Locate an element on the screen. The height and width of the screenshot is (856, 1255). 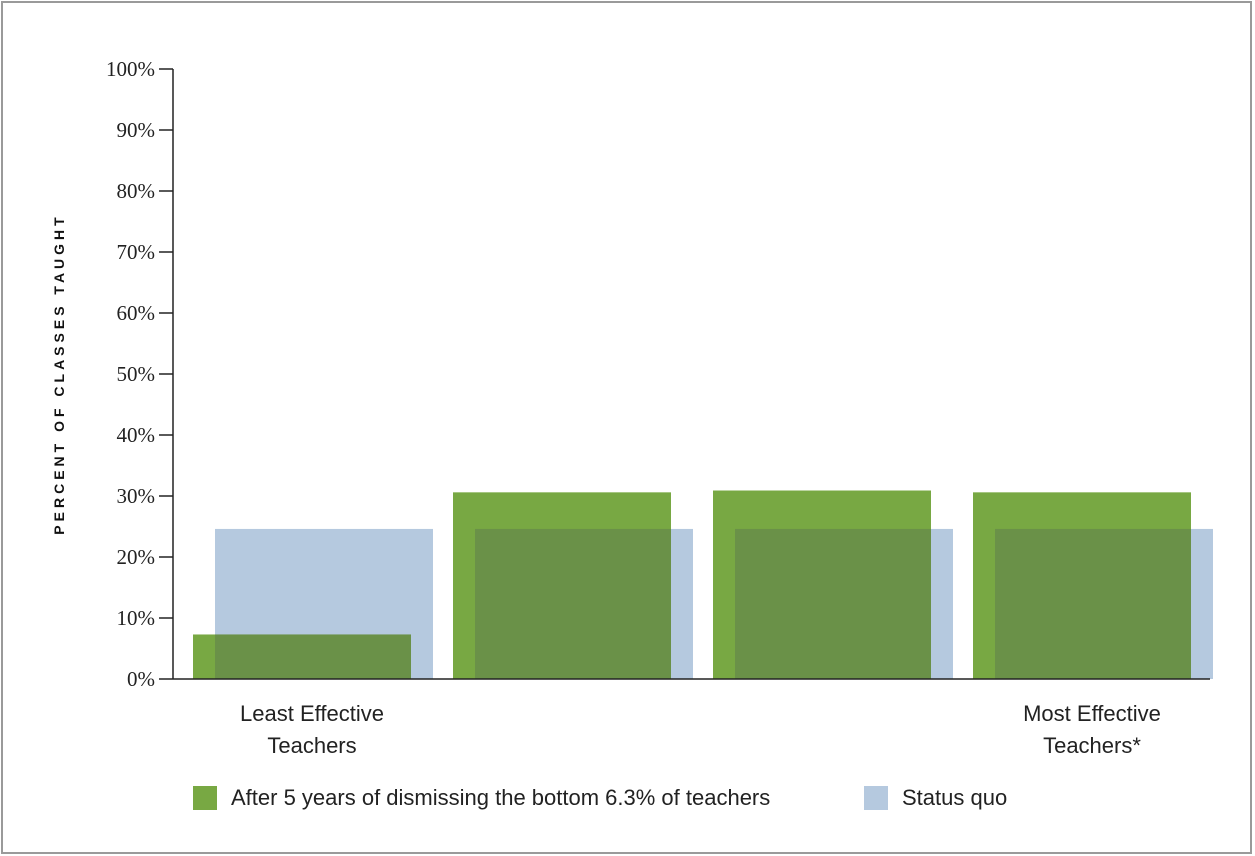
x-tick-label-3: Most Effective Teachers* is located at coordinates (1092, 729).